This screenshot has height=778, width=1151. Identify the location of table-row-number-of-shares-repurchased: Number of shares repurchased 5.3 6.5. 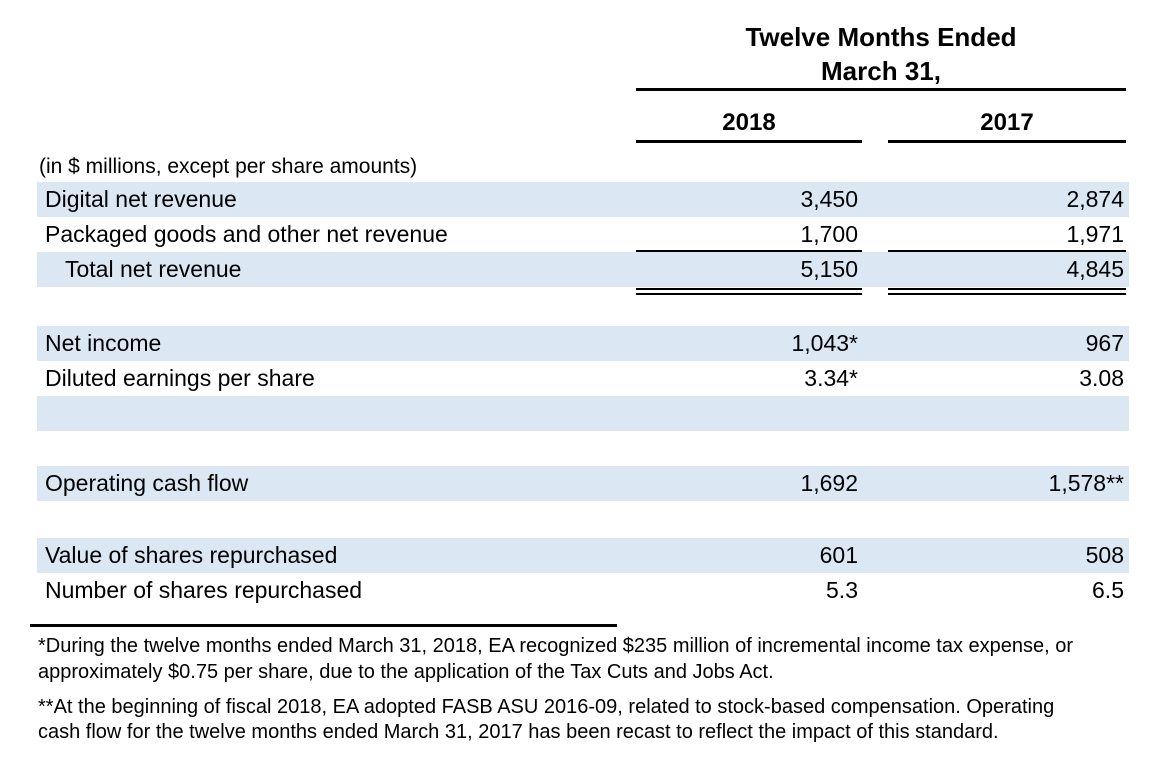
(583, 590).